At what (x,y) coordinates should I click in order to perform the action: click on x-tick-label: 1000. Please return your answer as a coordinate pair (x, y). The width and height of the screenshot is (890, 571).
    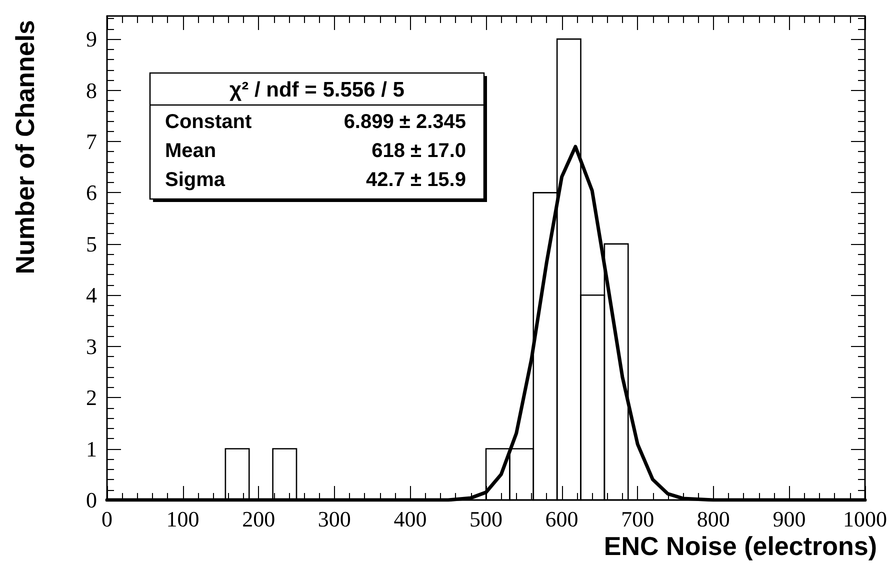
    Looking at the image, I should click on (865, 519).